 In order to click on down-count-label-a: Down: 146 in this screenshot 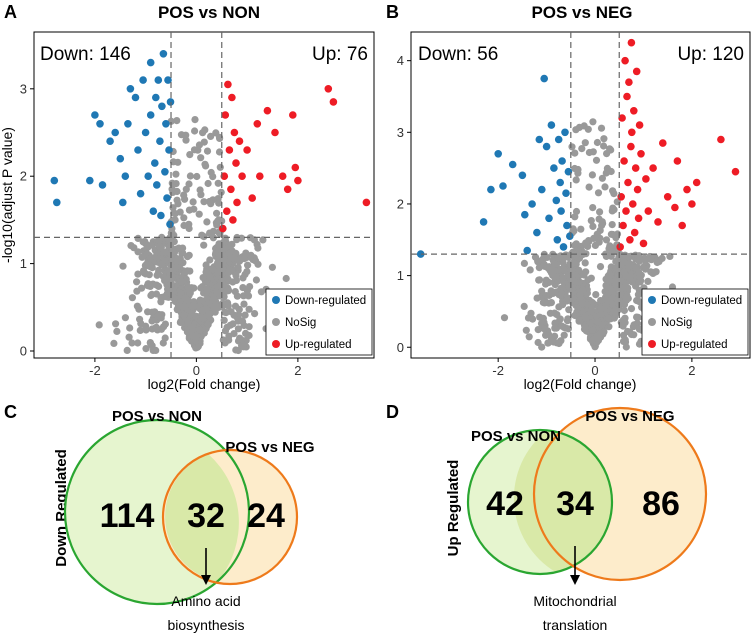, I will do `click(85, 54)`.